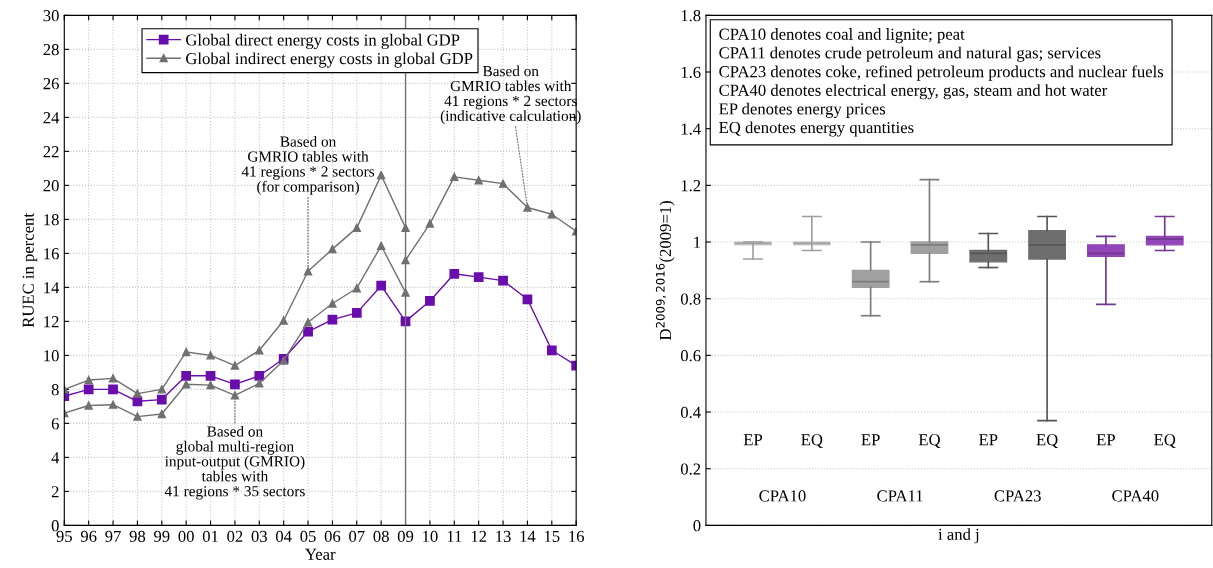  What do you see at coordinates (958, 536) in the screenshot?
I see `x-axis-title: i and j` at bounding box center [958, 536].